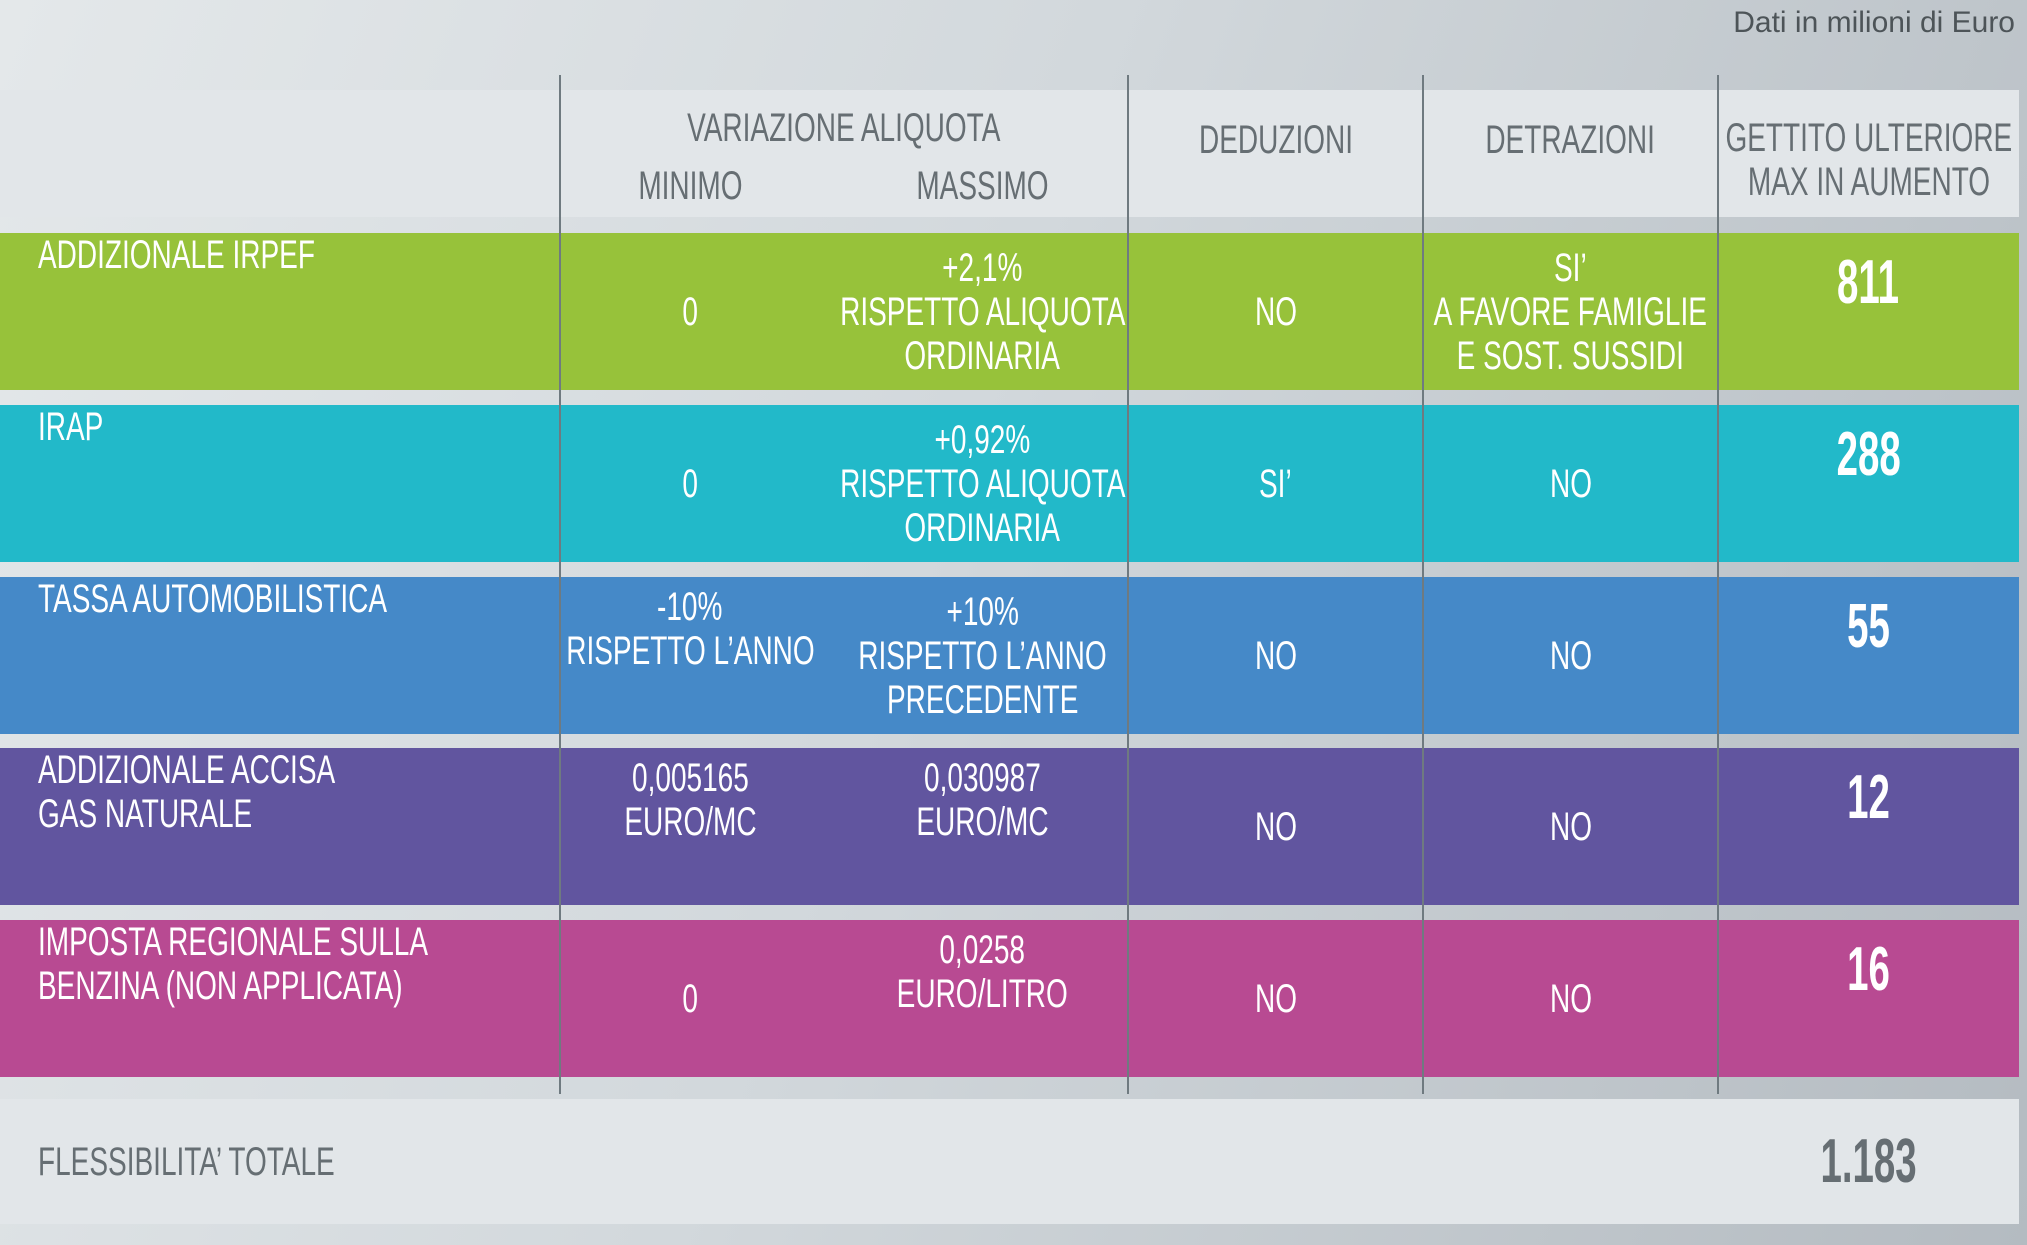 The width and height of the screenshot is (2027, 1245). Describe the element at coordinates (982, 267) in the screenshot. I see `cell-text: +2,1%` at that location.